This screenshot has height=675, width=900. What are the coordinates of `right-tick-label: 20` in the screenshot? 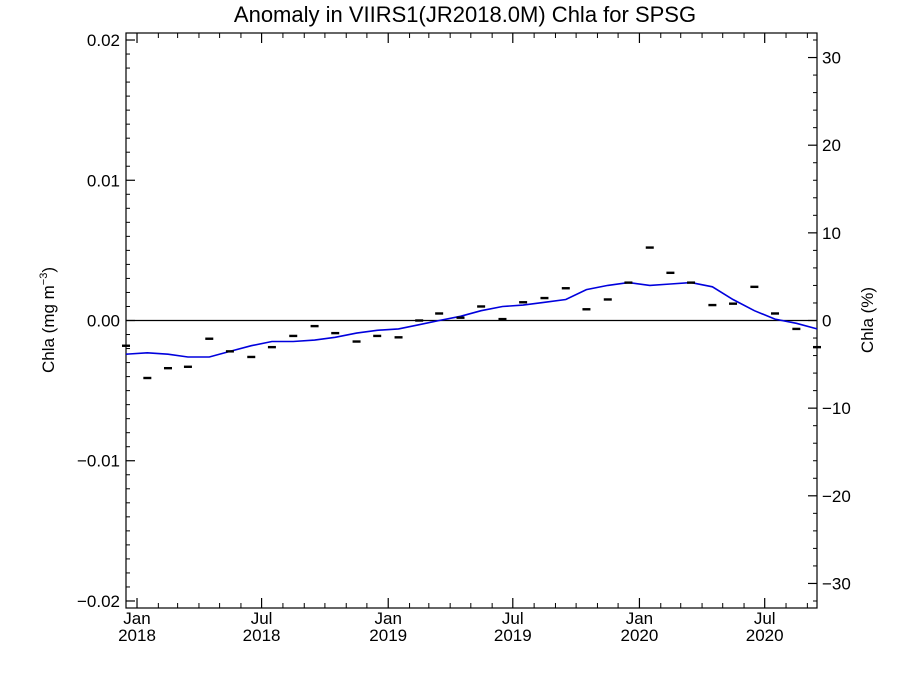 It's located at (831, 145).